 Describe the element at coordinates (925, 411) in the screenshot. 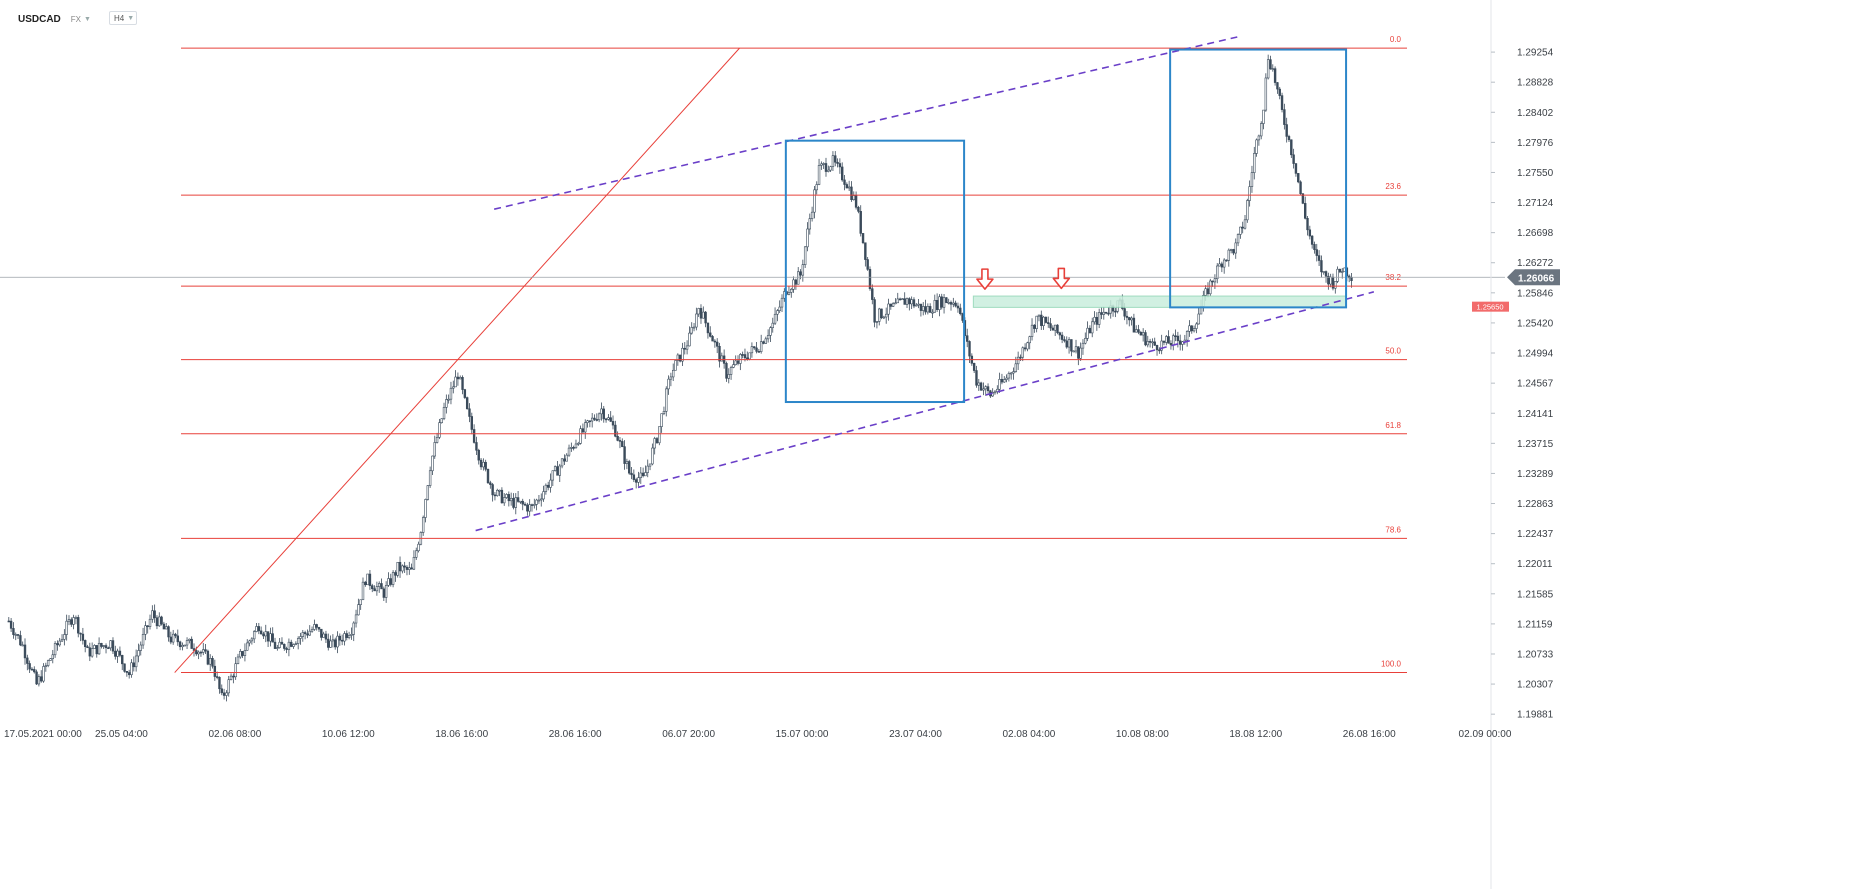

I see `channel-lower-line` at that location.